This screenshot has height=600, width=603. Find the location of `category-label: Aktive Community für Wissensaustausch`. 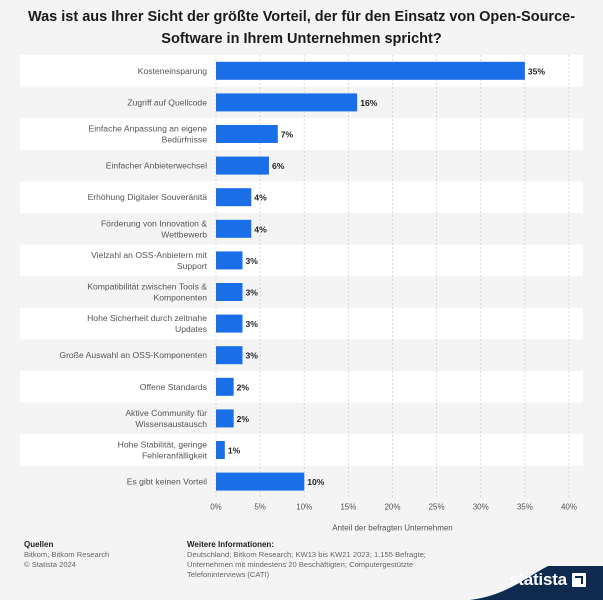

category-label: Aktive Community für Wissensaustausch is located at coordinates (166, 418).